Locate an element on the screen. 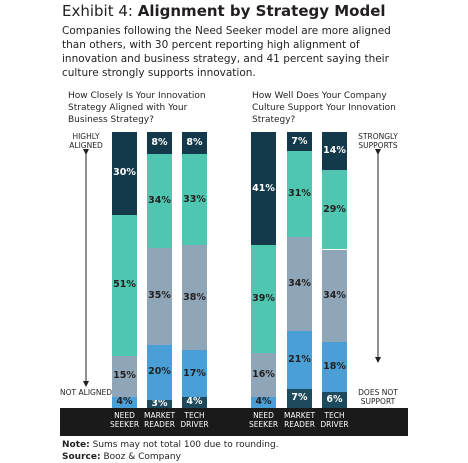 The height and width of the screenshot is (463, 468). value-label: 51% is located at coordinates (124, 285).